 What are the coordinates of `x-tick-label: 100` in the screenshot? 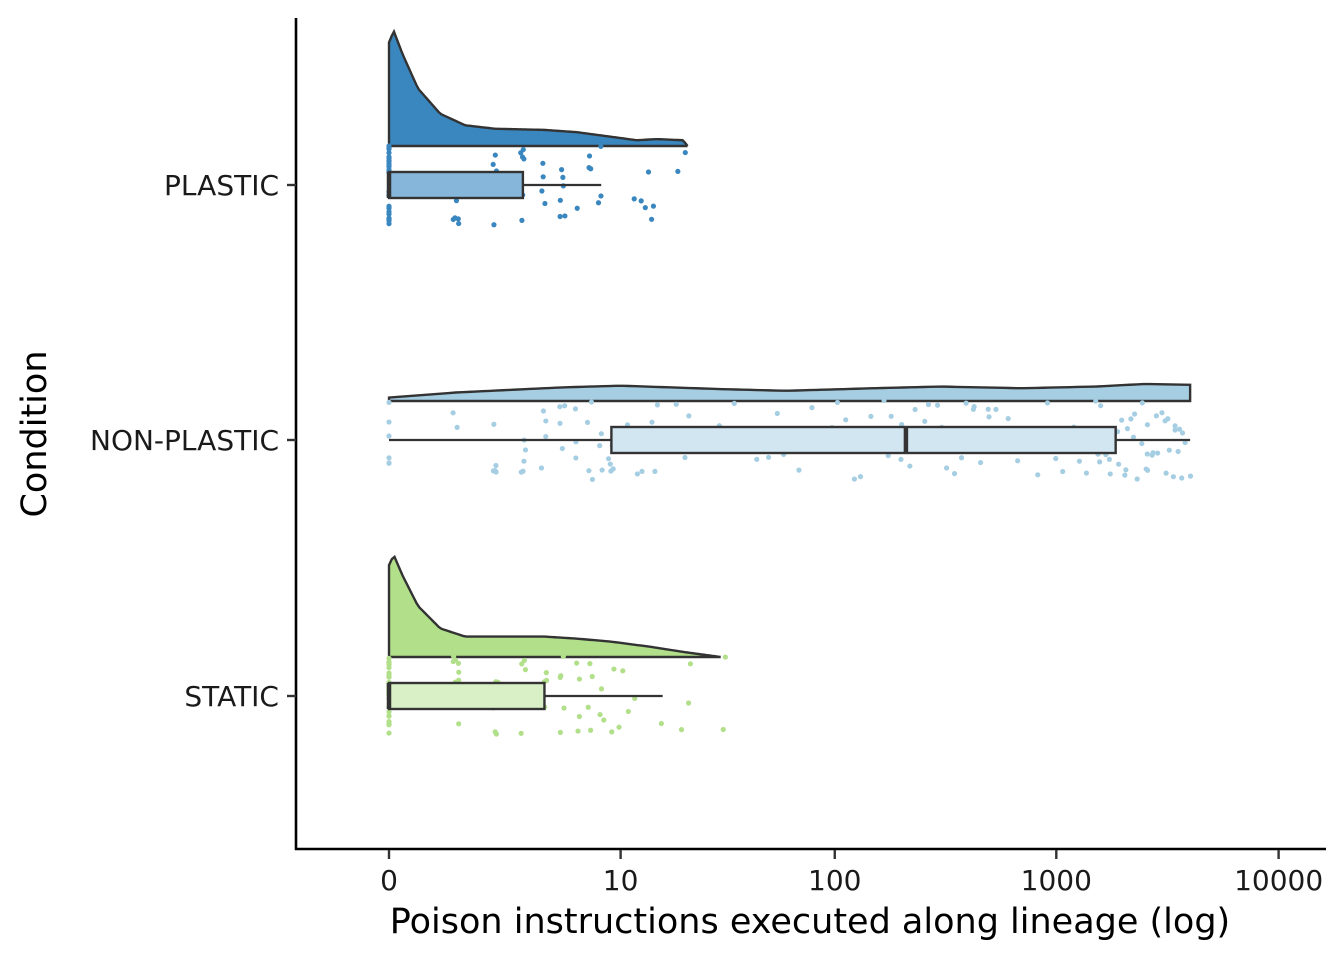 It's located at (834, 880).